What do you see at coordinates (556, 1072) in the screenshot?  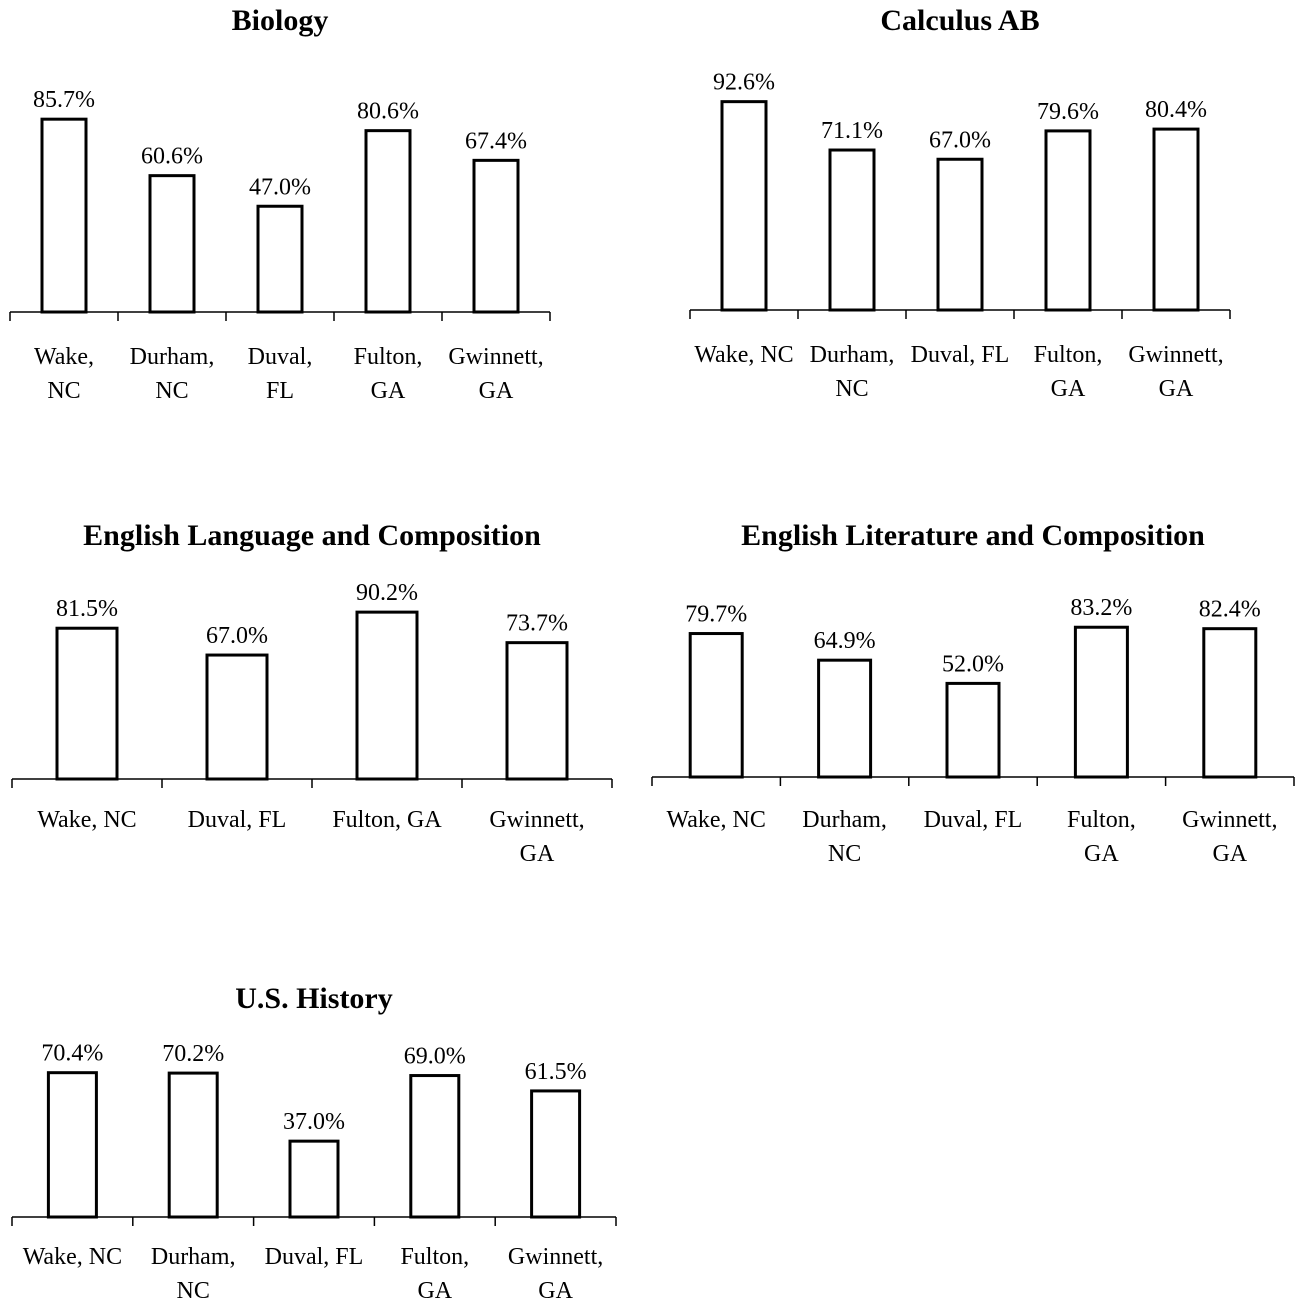 I see `data-label: 61.5%` at bounding box center [556, 1072].